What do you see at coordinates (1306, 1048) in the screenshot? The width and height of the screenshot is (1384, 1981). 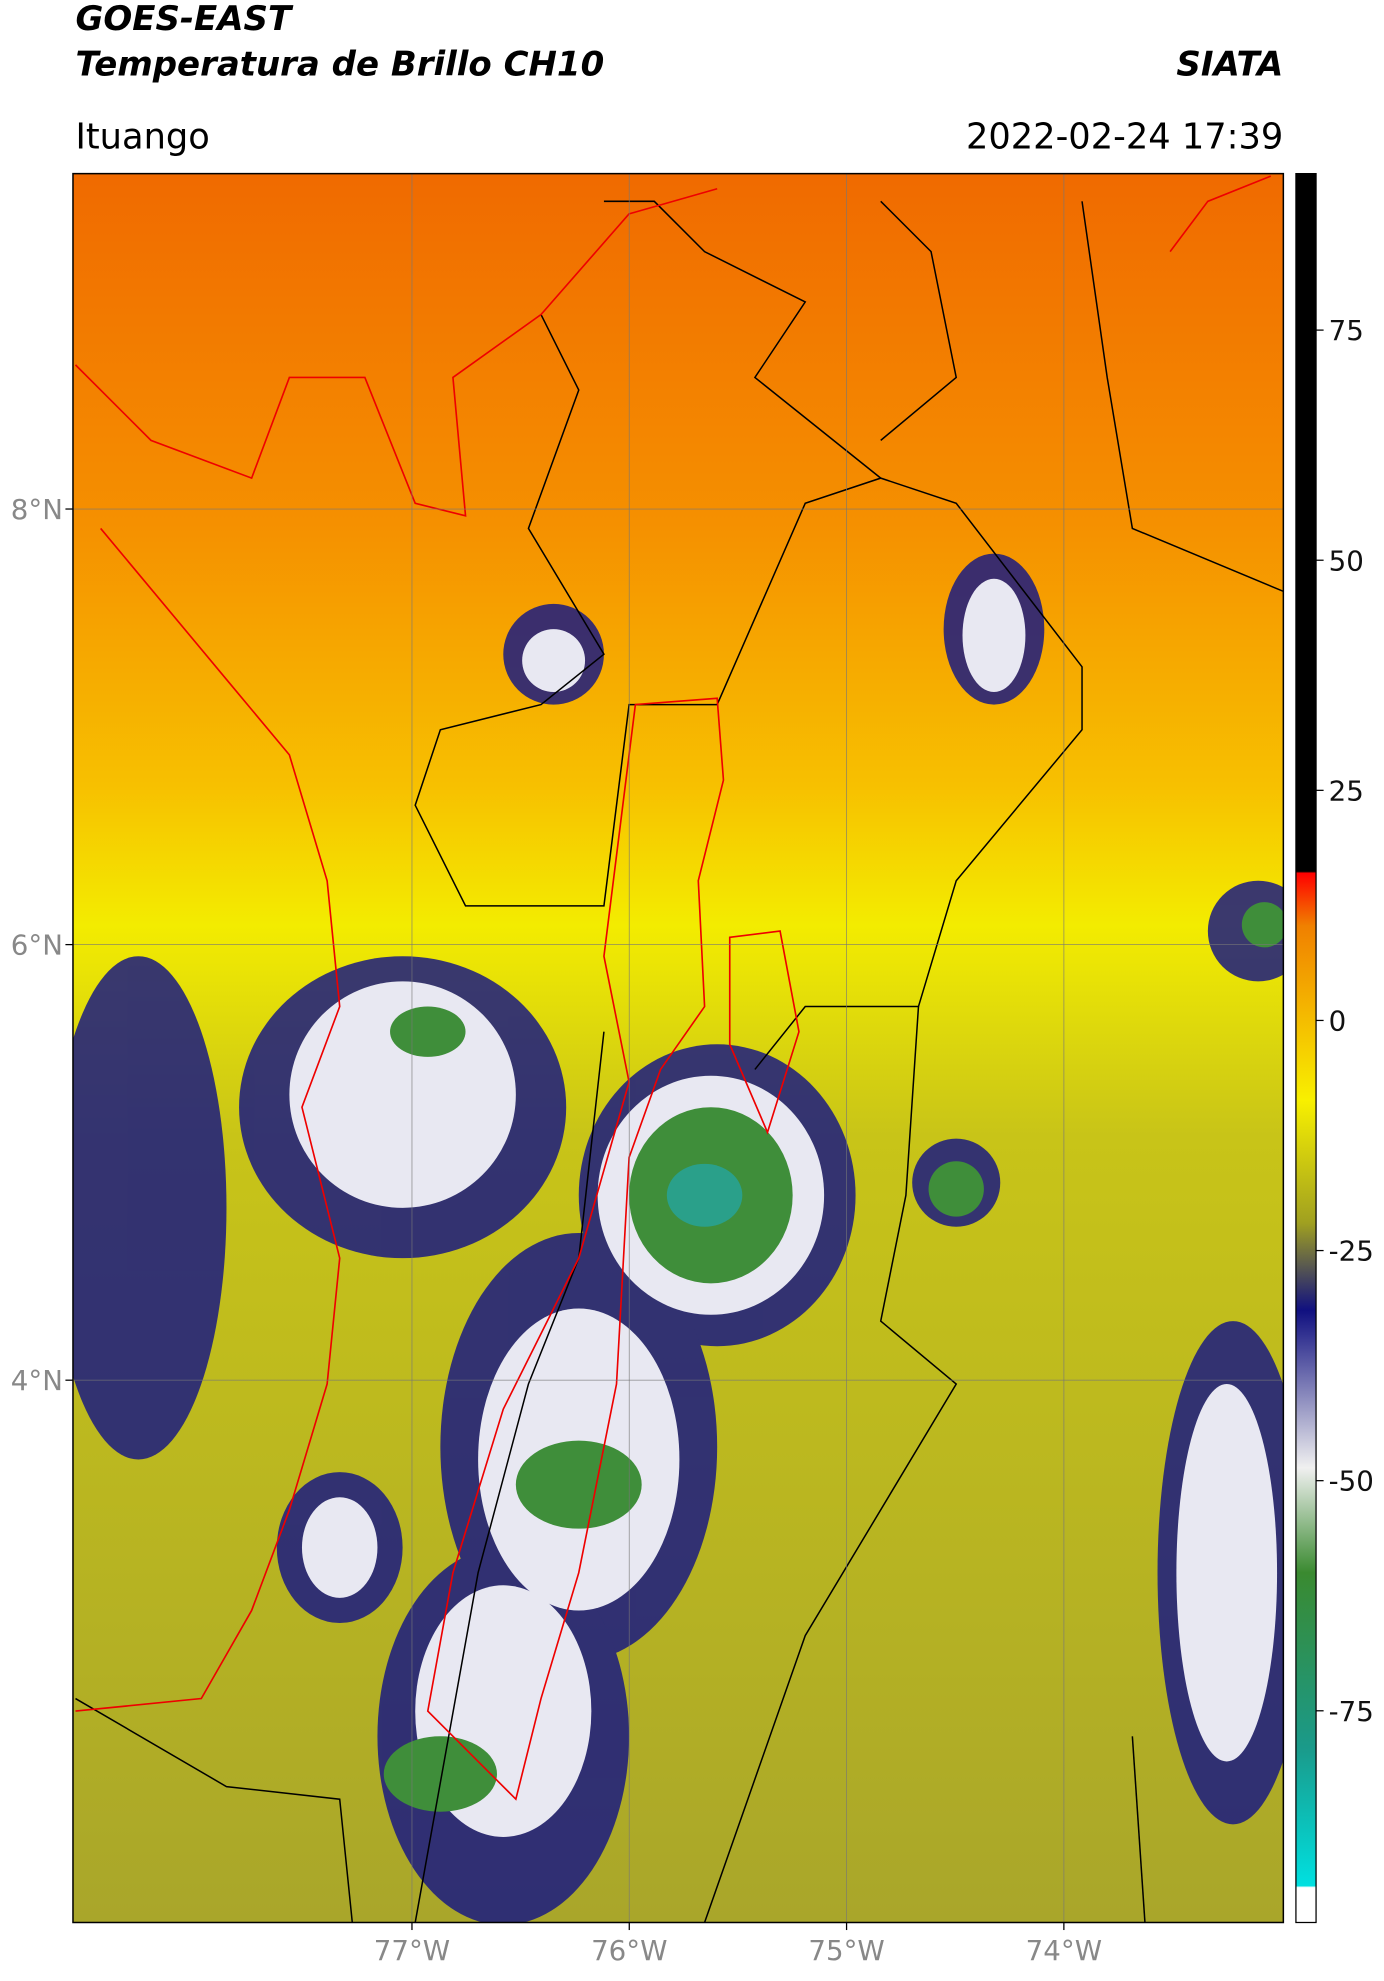 I see `colorbar` at bounding box center [1306, 1048].